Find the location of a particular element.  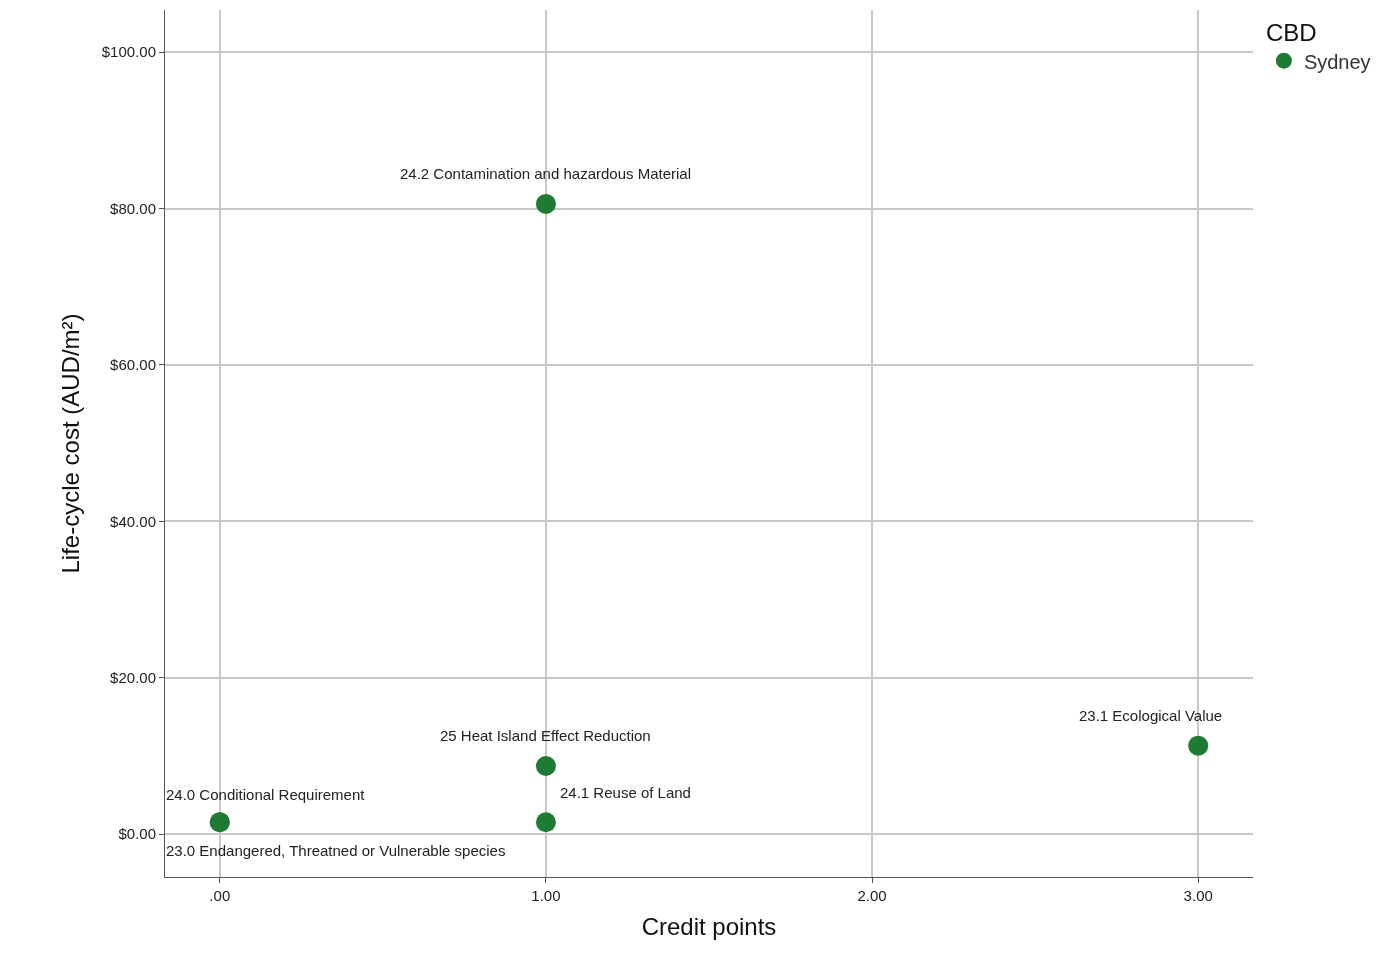

legend-label: Sydney is located at coordinates (1337, 61).